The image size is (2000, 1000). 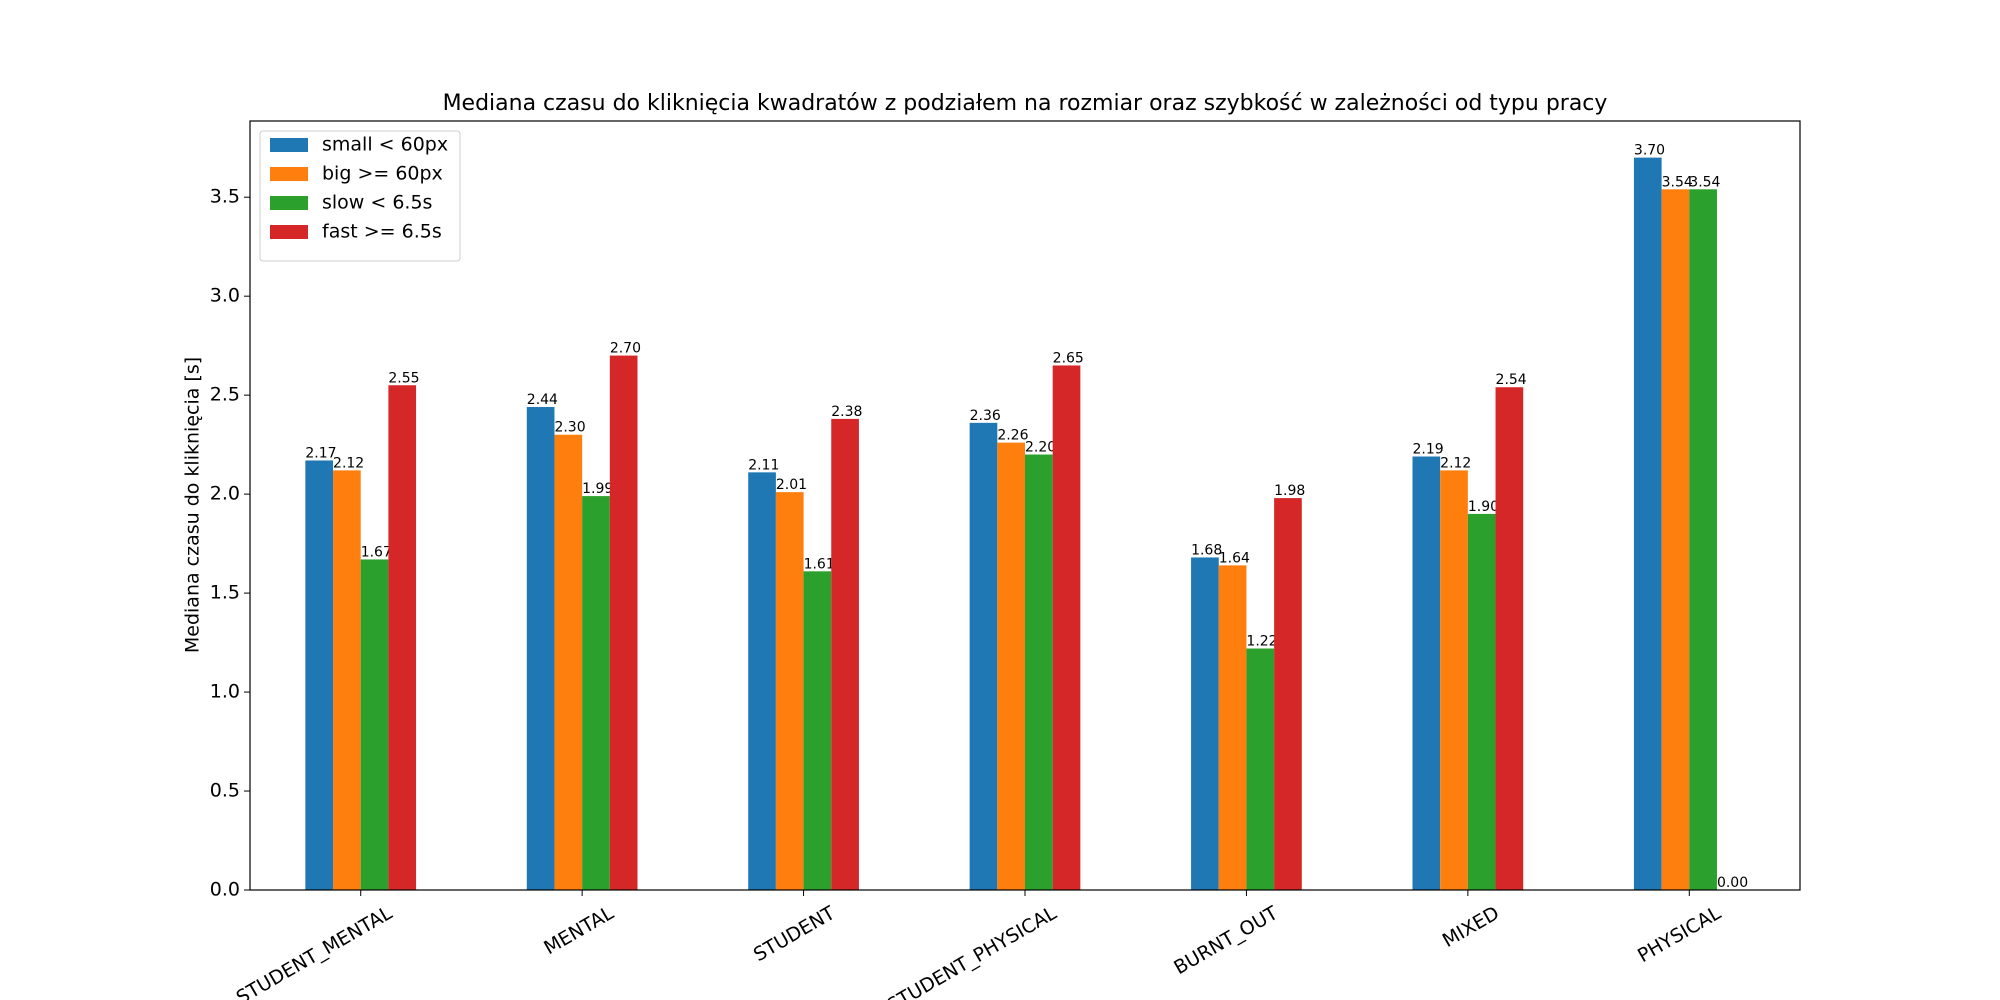 I want to click on y-tick-label: 0.0, so click(x=225, y=890).